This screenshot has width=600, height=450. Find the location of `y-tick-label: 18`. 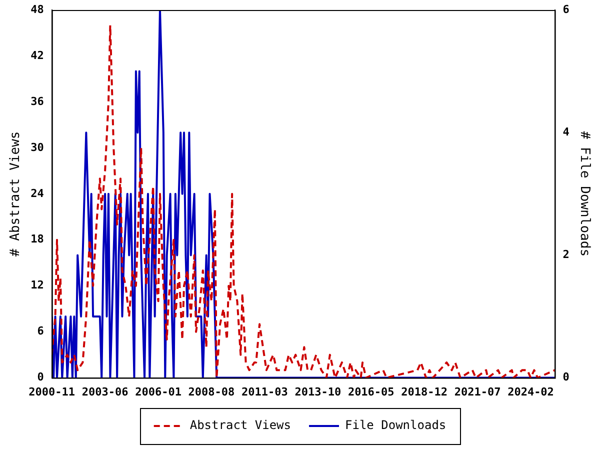

y-tick-label: 18 is located at coordinates (37, 239).